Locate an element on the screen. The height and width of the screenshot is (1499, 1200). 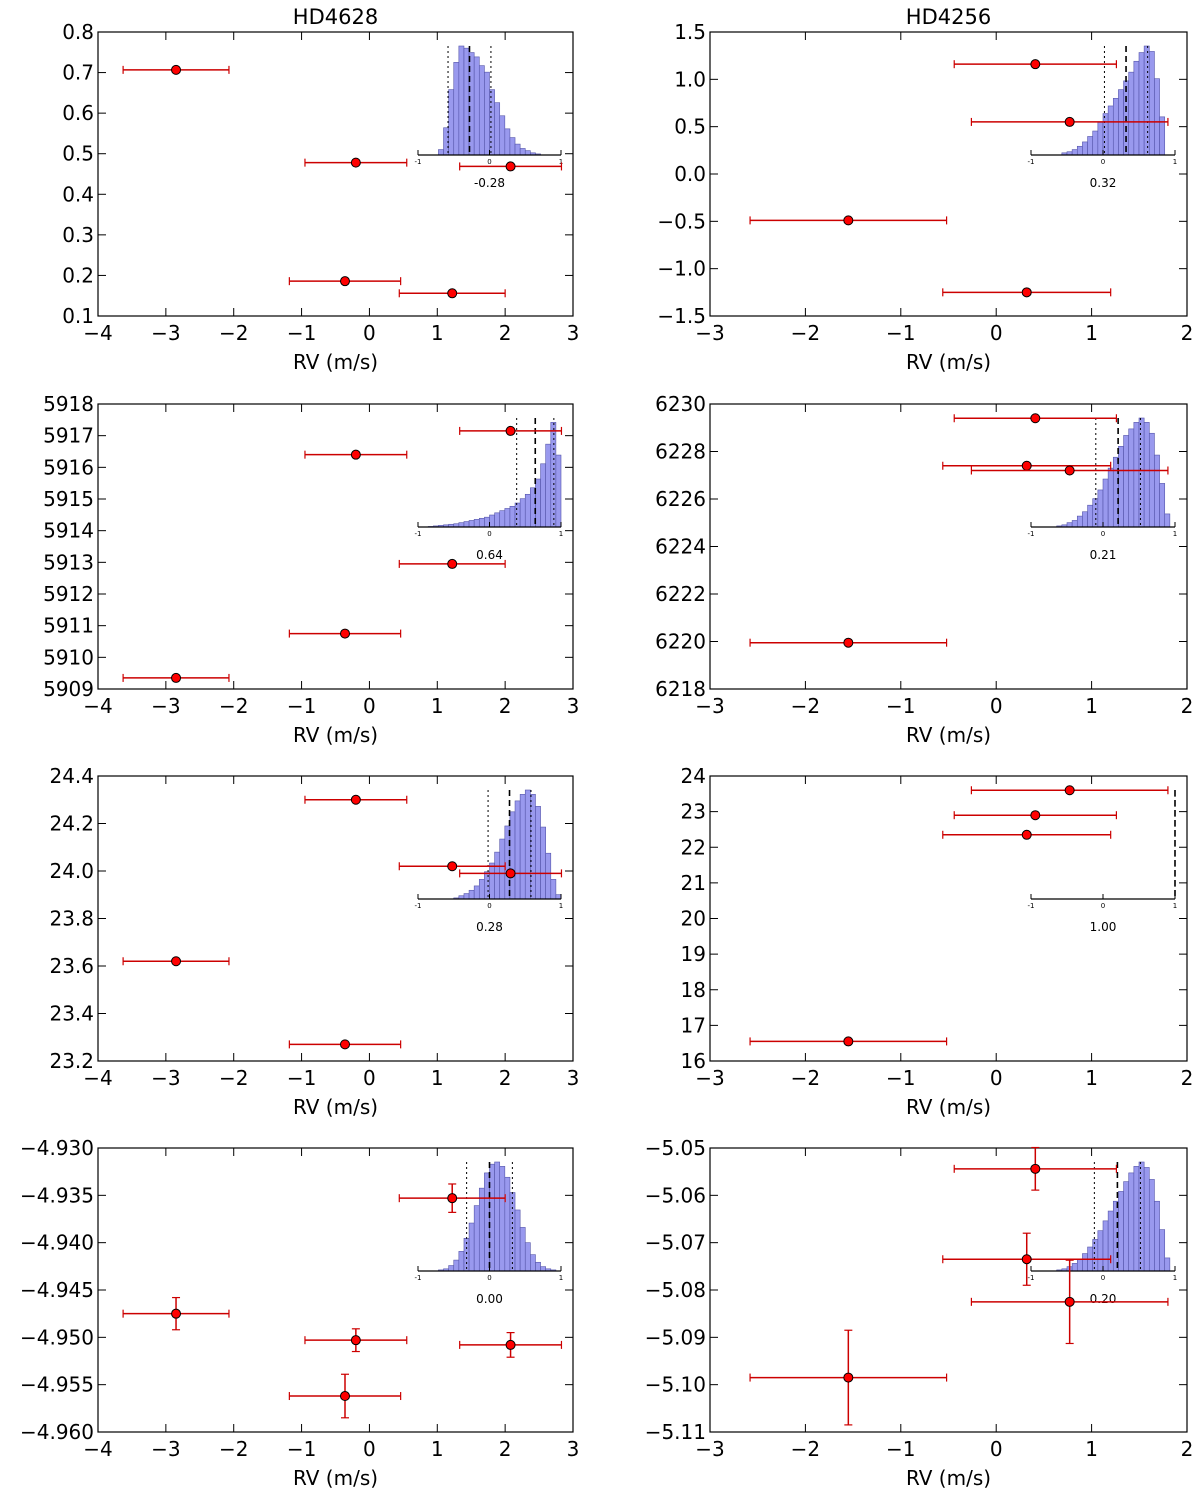
y-tick-label: 6220 is located at coordinates (680, 642).